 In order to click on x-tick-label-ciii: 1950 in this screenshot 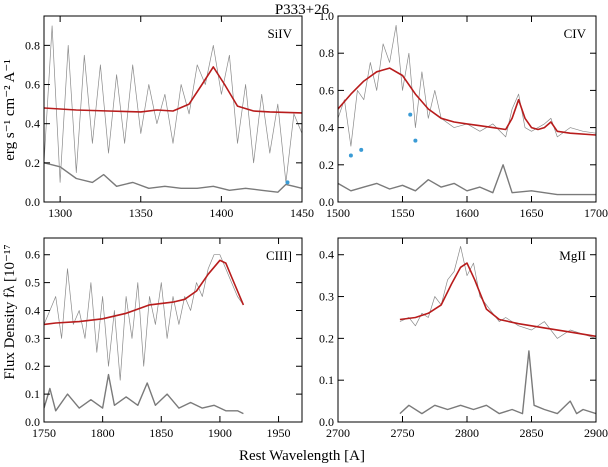, I will do `click(279, 433)`.